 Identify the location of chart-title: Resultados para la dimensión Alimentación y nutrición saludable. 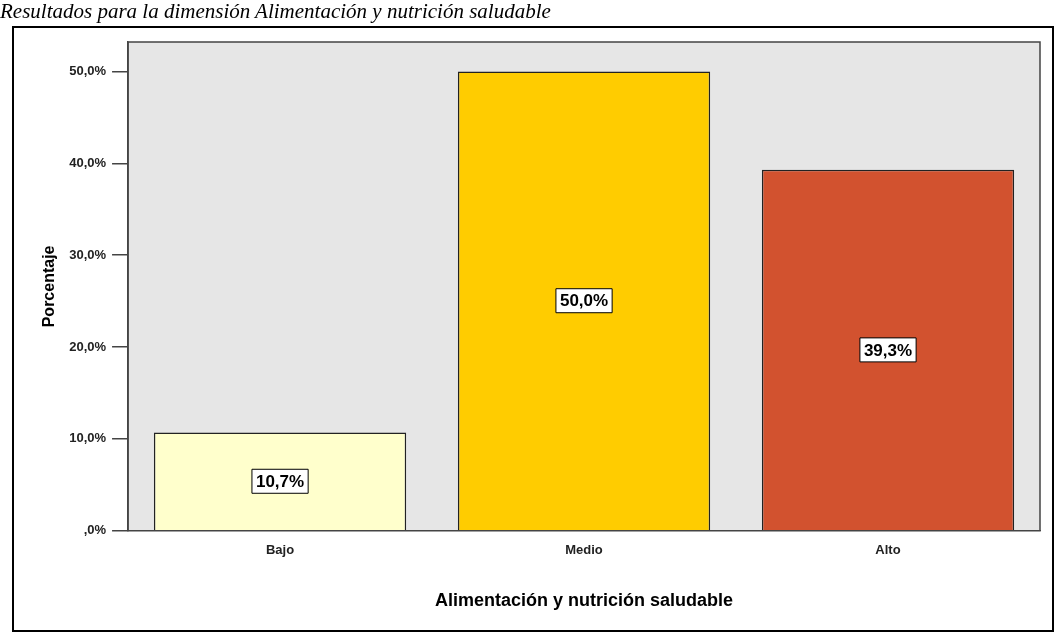
(275, 12).